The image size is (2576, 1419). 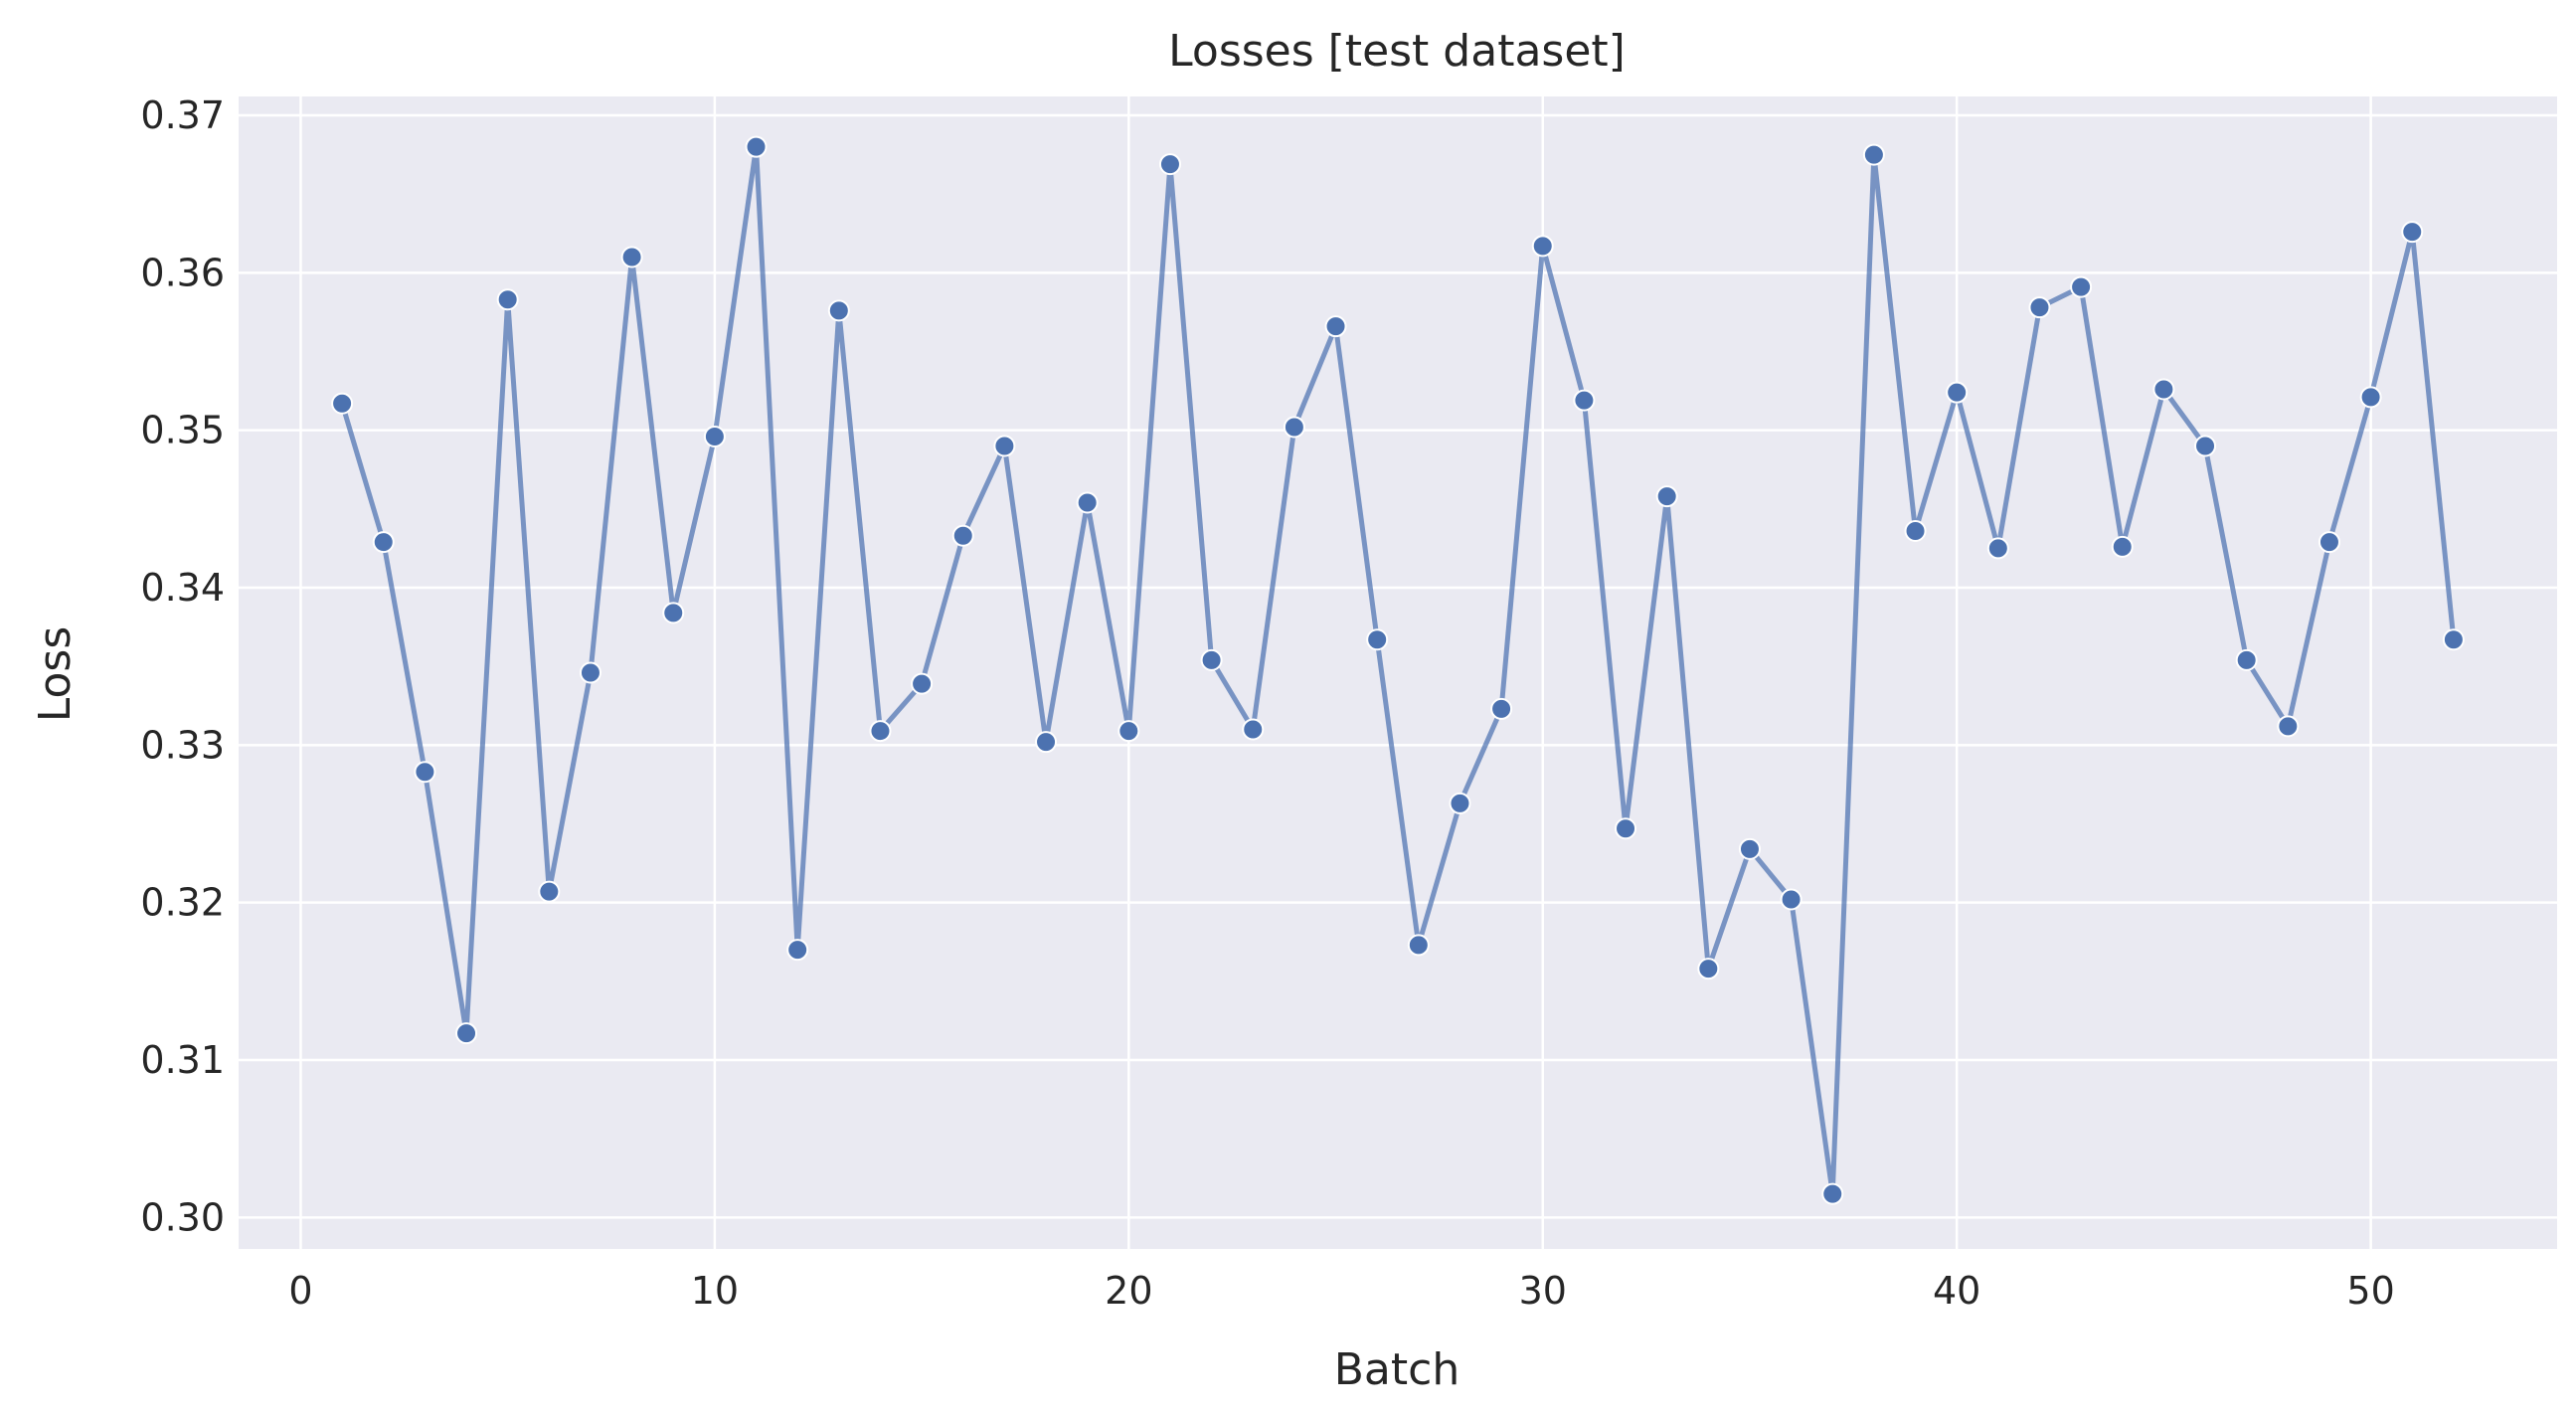 What do you see at coordinates (182, 1217) in the screenshot?
I see `y-tick-label: 0.30` at bounding box center [182, 1217].